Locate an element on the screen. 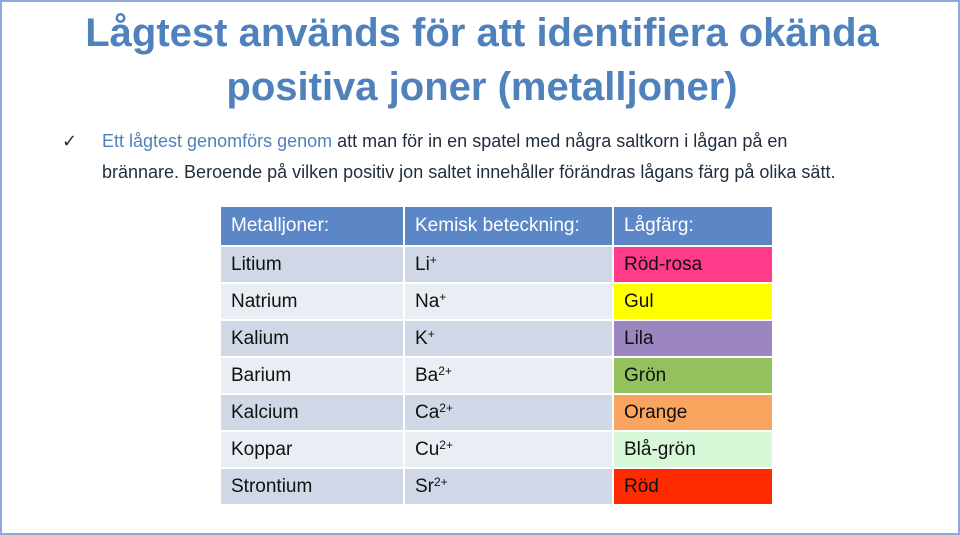  table-row: Koppar Cu2+ Blå-grön is located at coordinates (497, 450).